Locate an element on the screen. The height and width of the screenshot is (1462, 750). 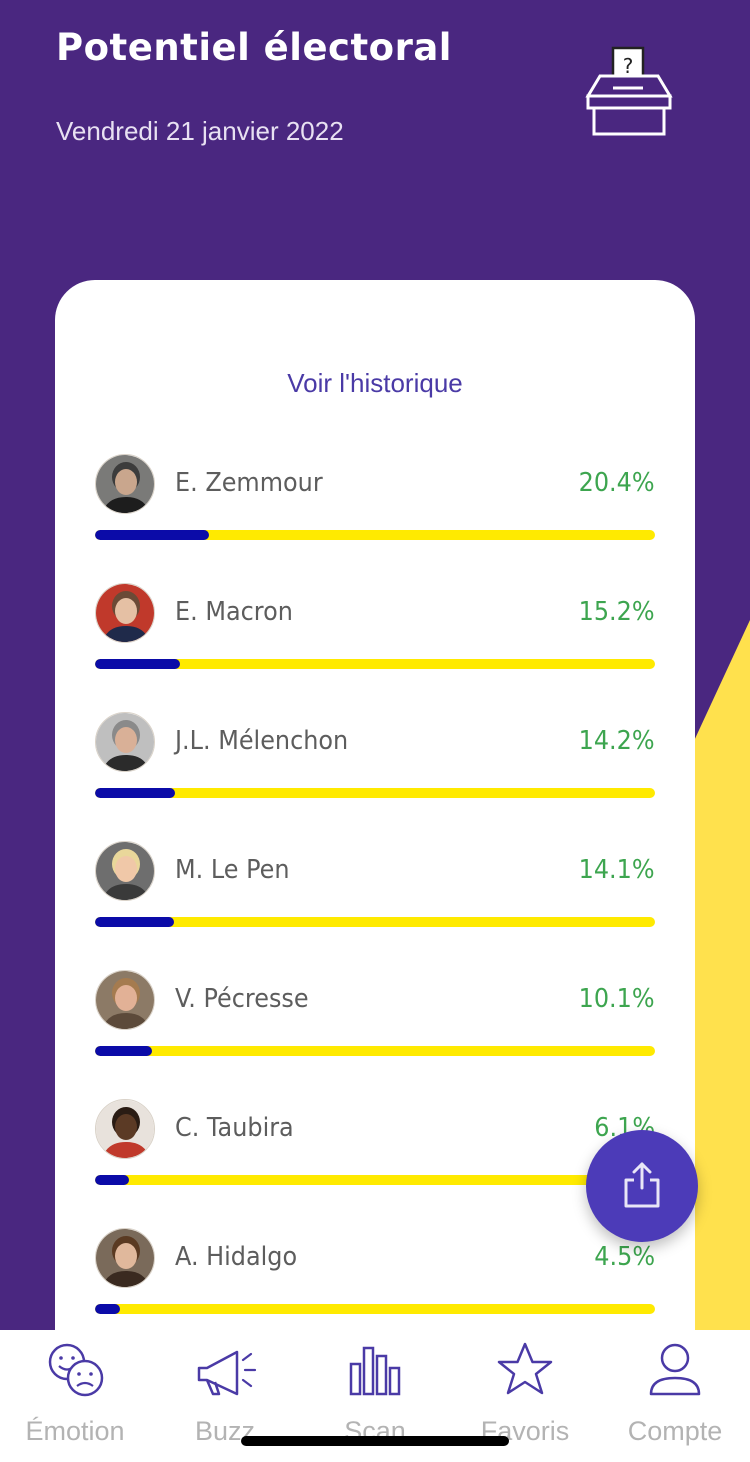
share-button is located at coordinates (642, 1186).